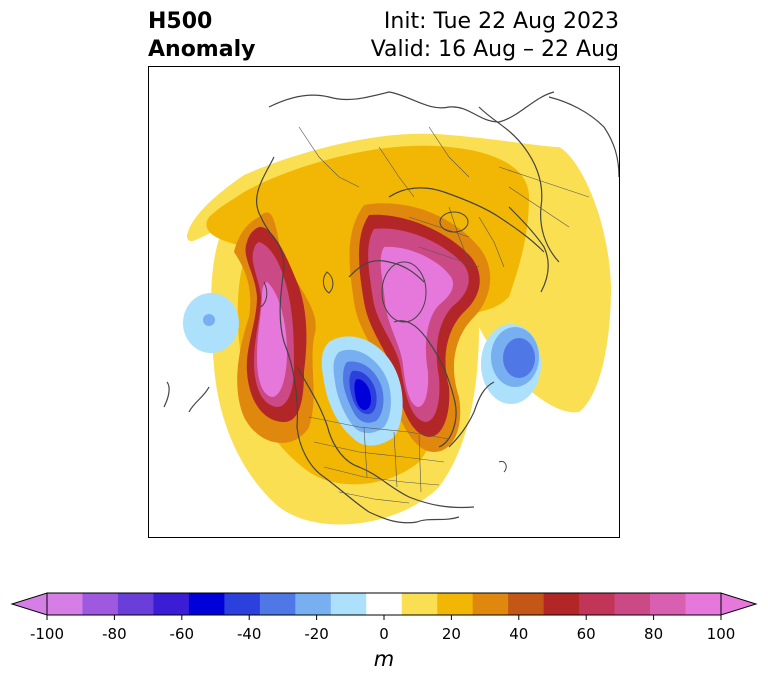  I want to click on map-title: H500 Anomaly, so click(201, 36).